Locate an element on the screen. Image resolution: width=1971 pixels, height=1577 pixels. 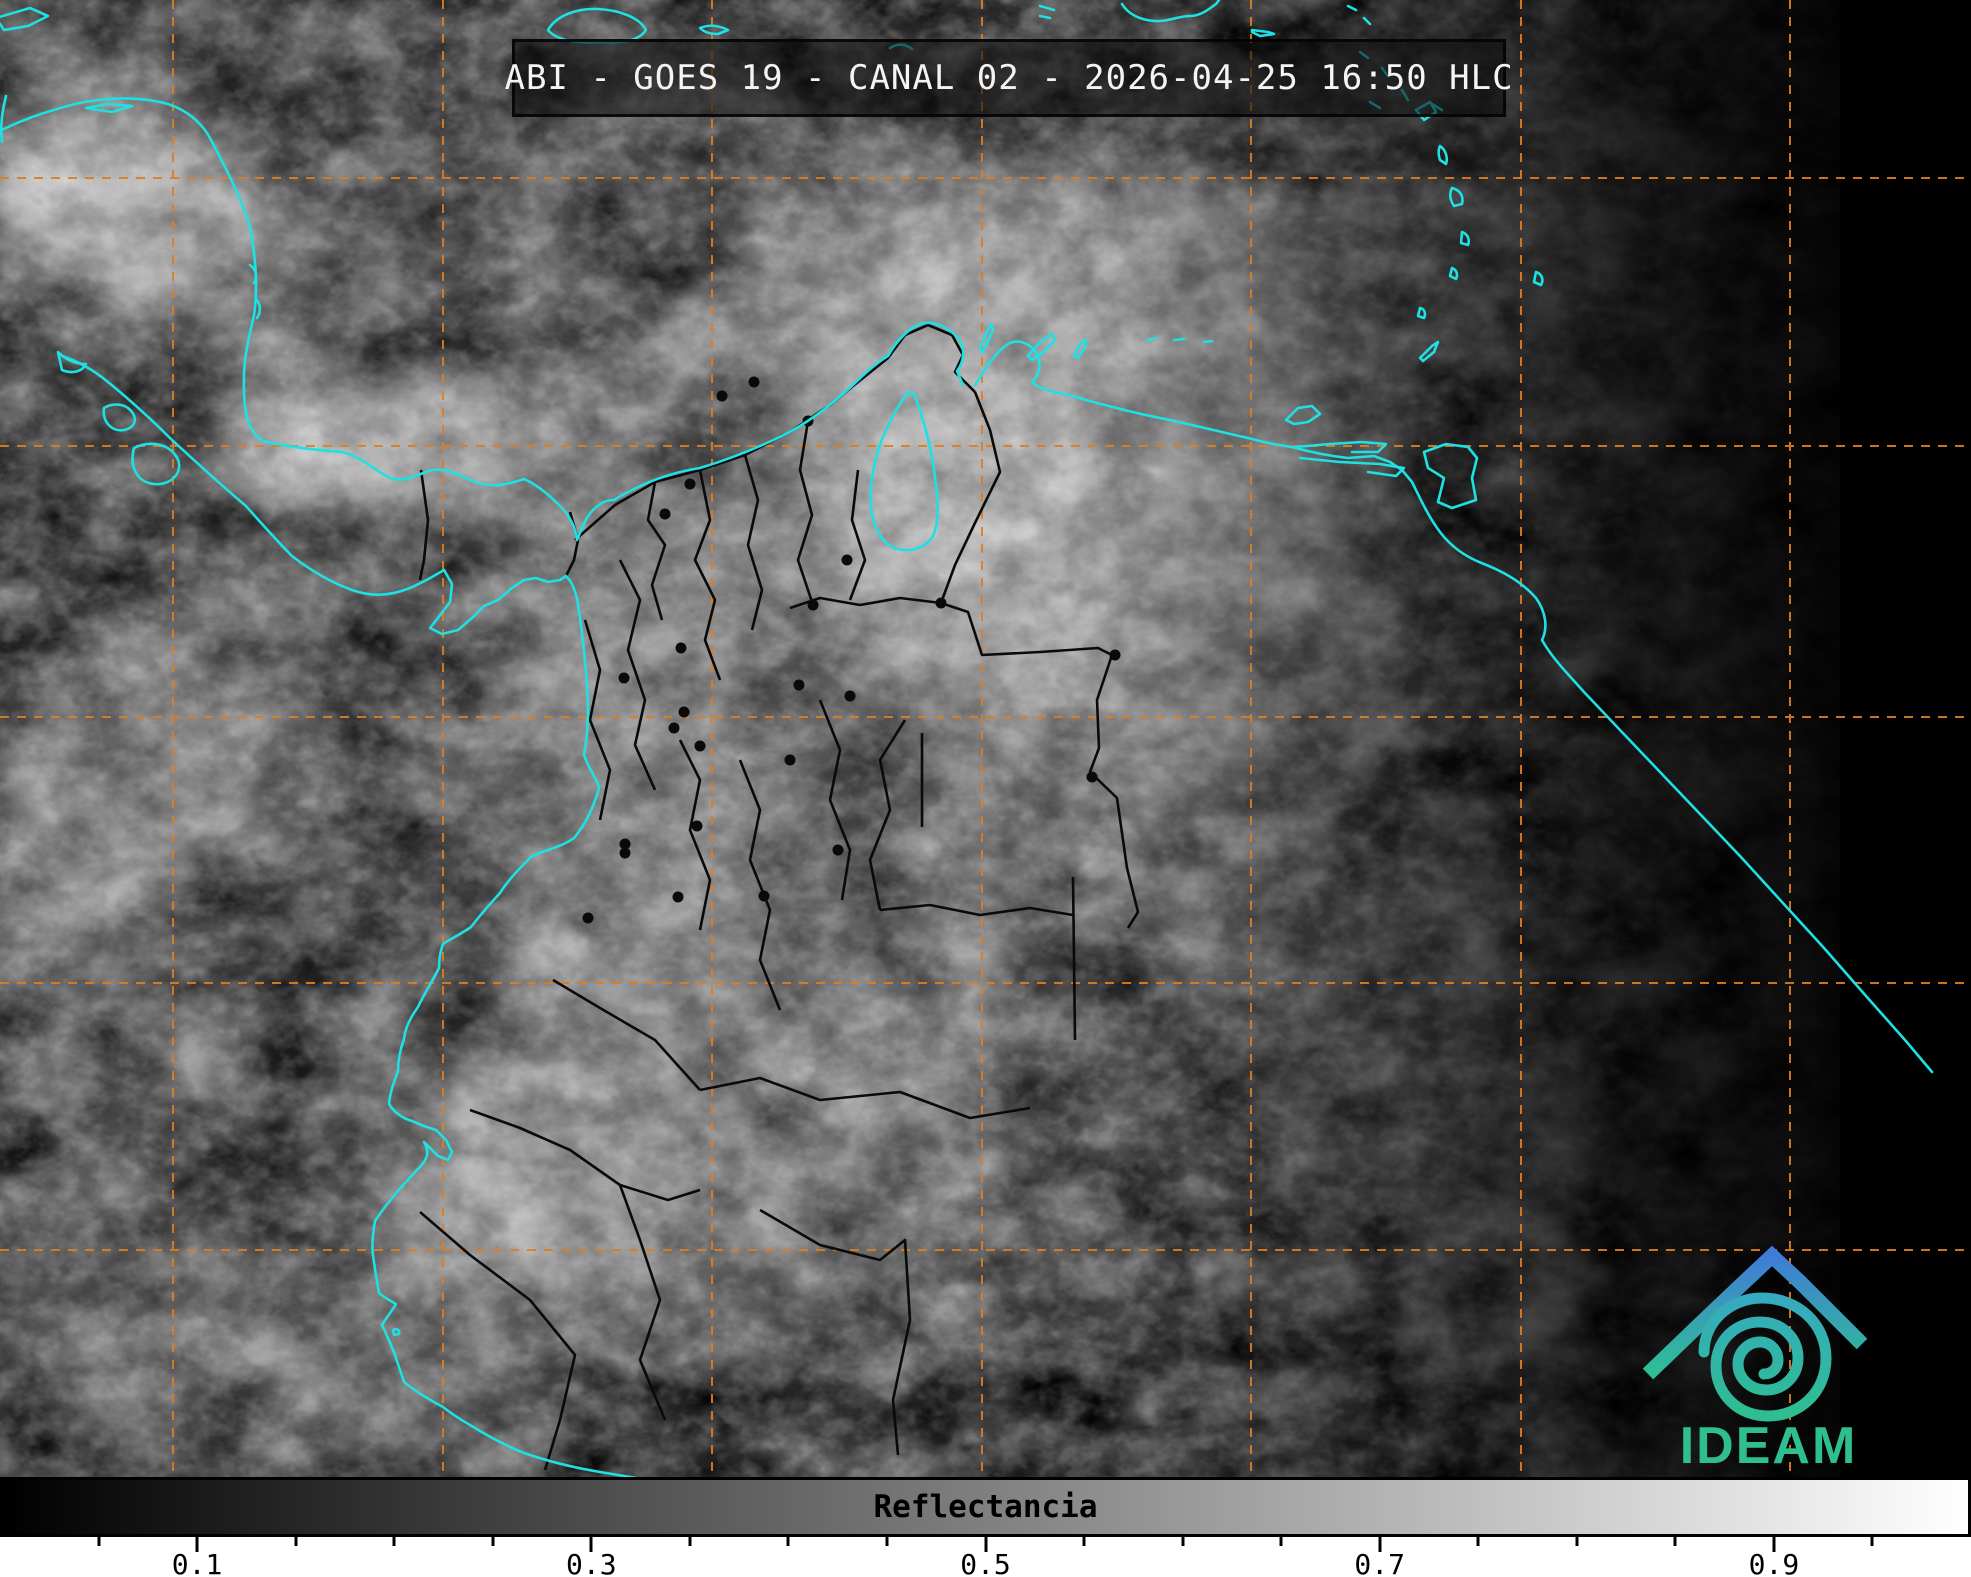
city-dots-layer is located at coordinates (851, 650).